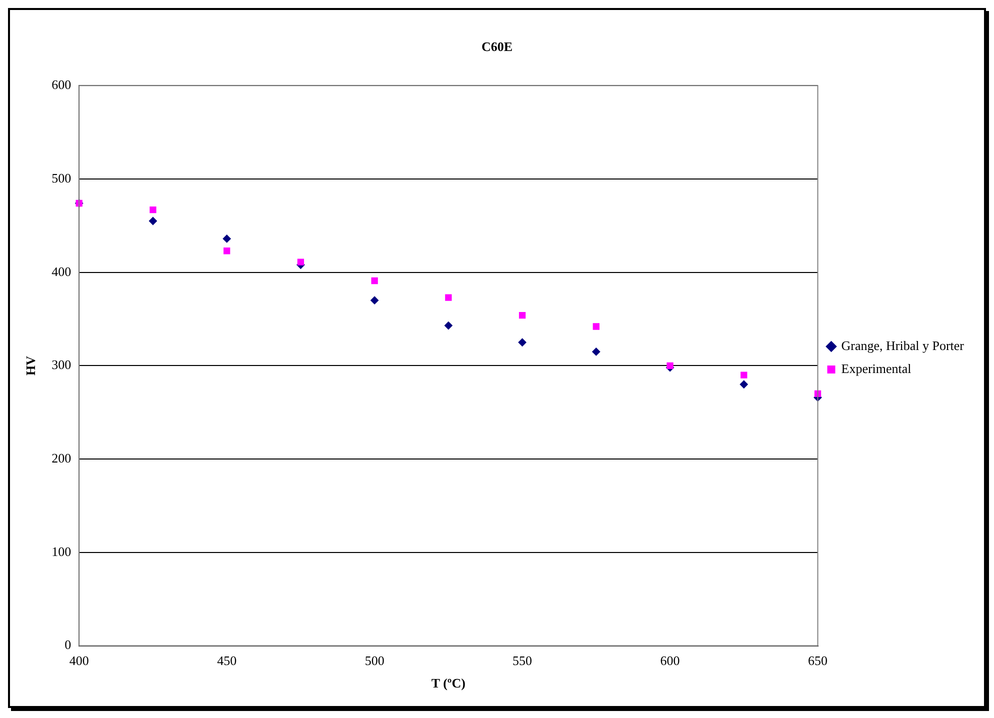 This screenshot has width=994, height=718. Describe the element at coordinates (68, 644) in the screenshot. I see `y-tick-label: 0` at that location.